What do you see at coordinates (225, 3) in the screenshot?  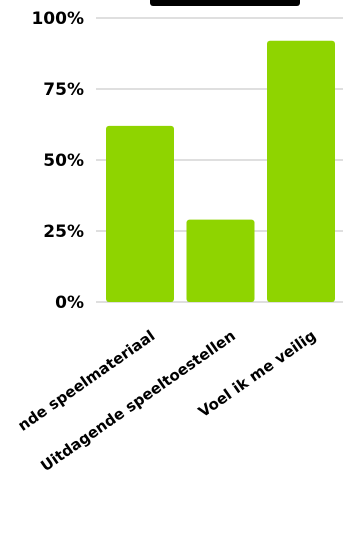 I see `chart-title-fragment` at bounding box center [225, 3].